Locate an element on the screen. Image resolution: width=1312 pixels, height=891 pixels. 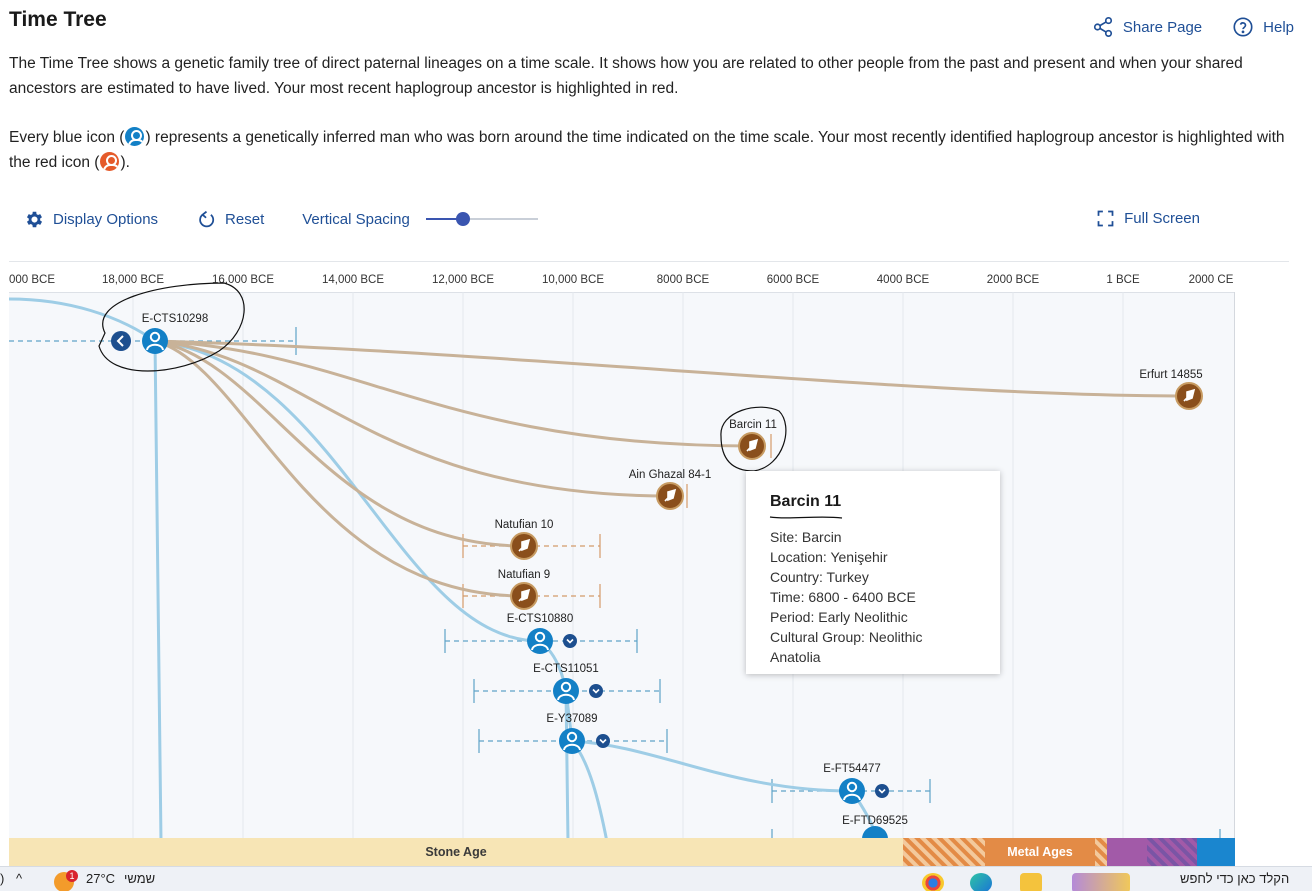
node-e-ft54477: E-FT54477 is located at coordinates (852, 783).